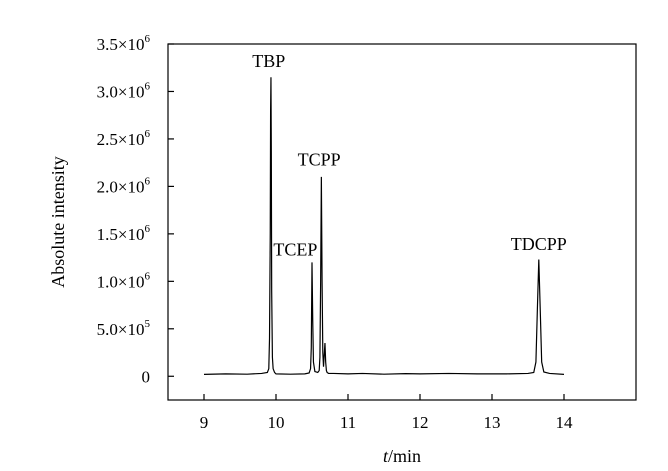 This screenshot has height=471, width=668. Describe the element at coordinates (124, 233) in the screenshot. I see `y-tick-label: 1.5×10⁶` at that location.